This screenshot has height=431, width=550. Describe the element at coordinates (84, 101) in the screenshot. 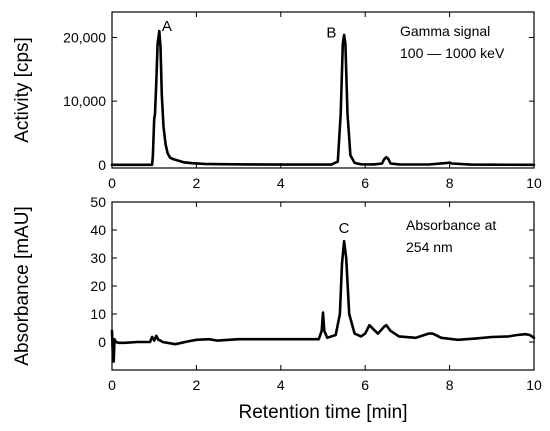

I see `gamma-ytick-label-1: 10,000` at that location.